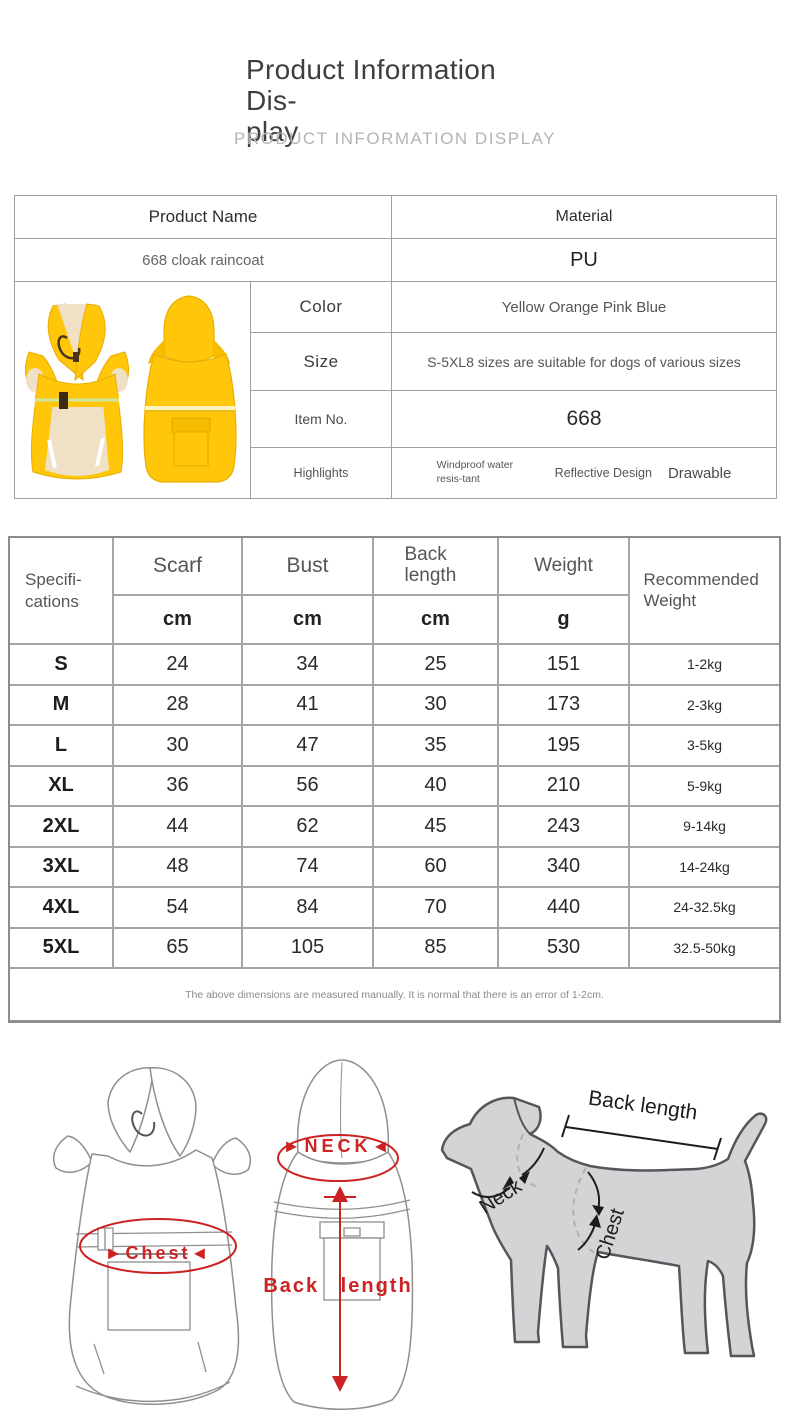 The image size is (790, 1427). Describe the element at coordinates (643, 1106) in the screenshot. I see `dog-back-length-label: Back length` at that location.